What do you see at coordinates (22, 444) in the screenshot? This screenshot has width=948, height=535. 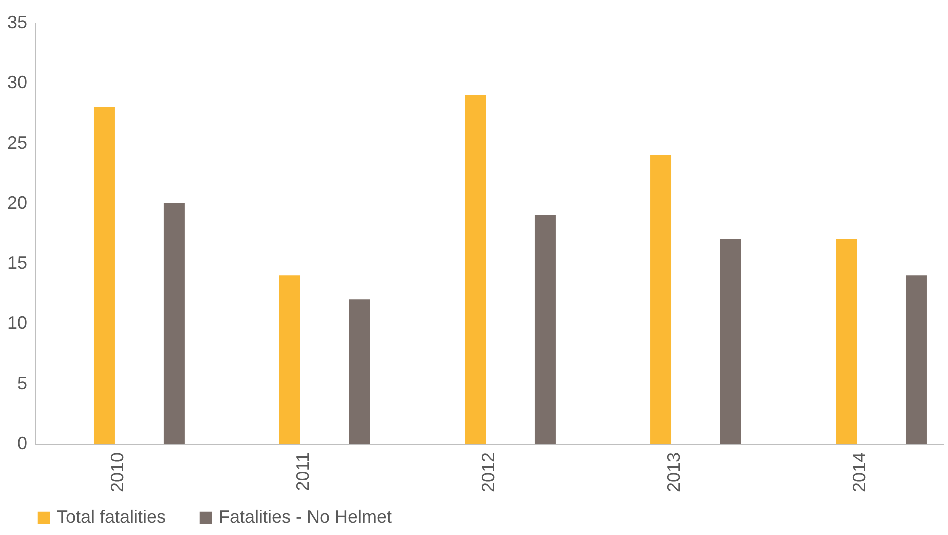 I see `y-tick-label: 0` at bounding box center [22, 444].